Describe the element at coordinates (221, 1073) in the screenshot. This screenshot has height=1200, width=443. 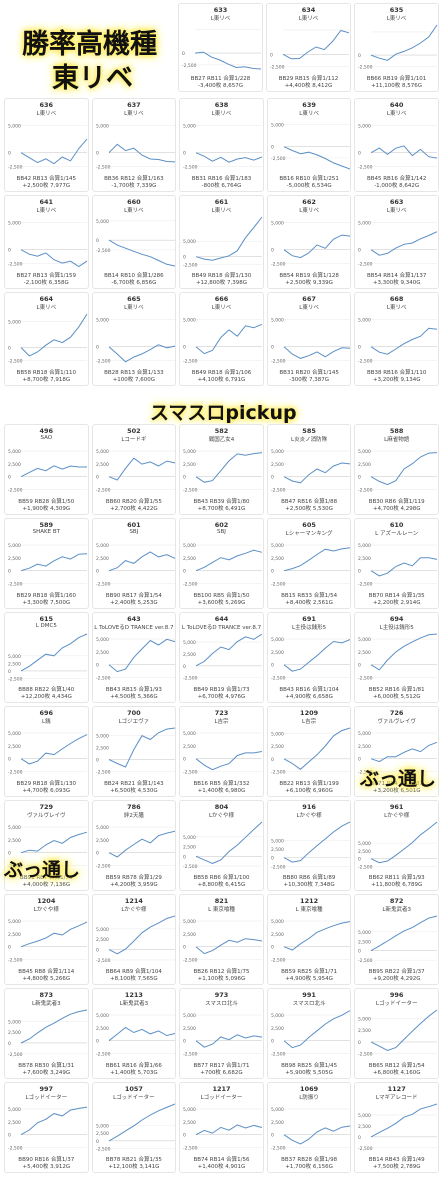
I see `result-stats: +700枚 6,682G` at that location.